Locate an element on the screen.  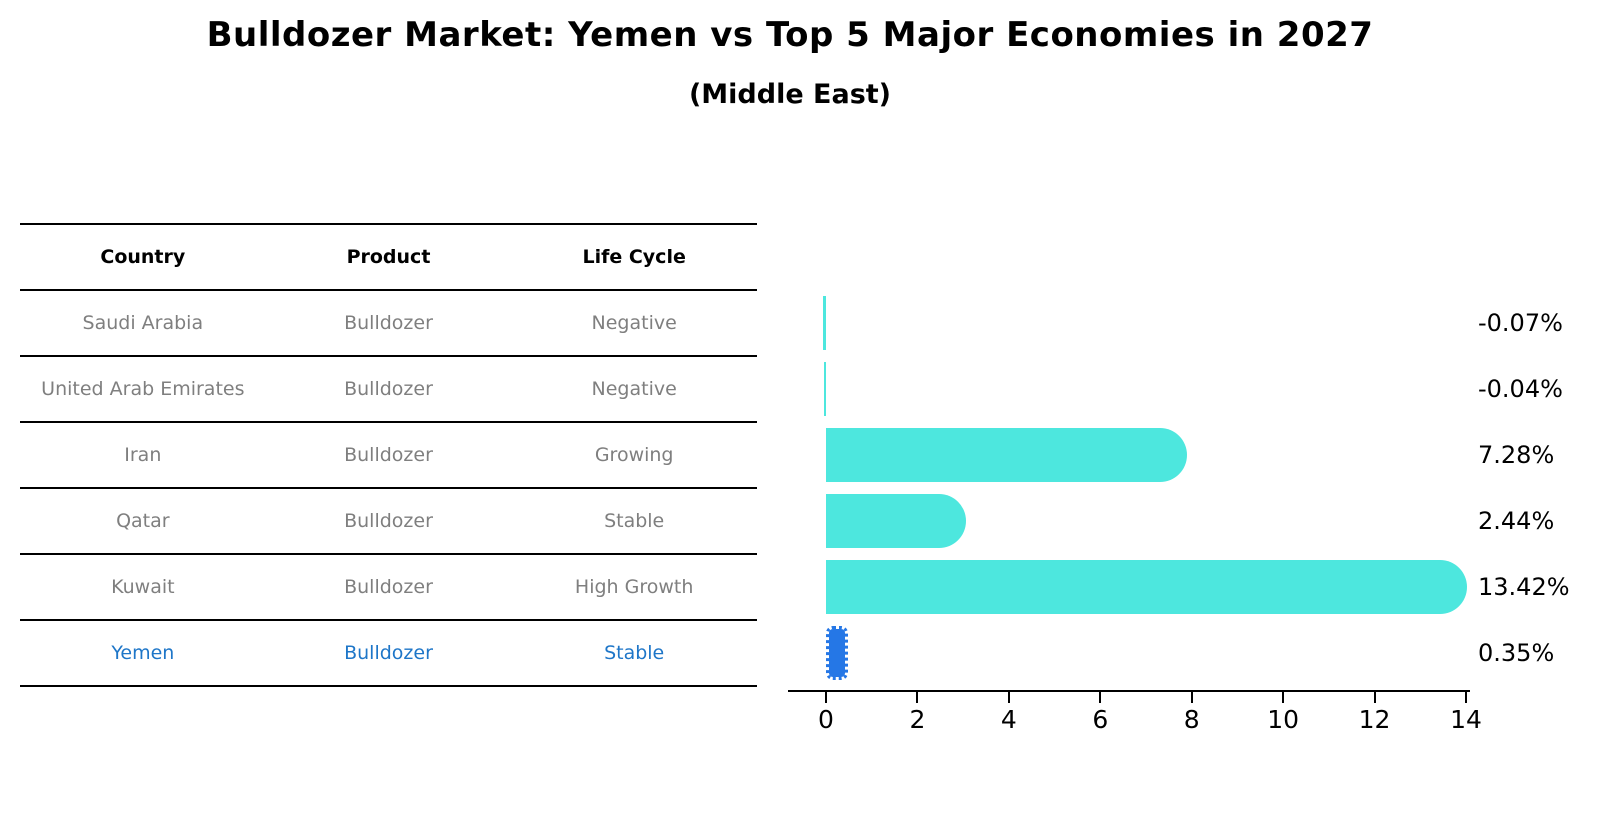
x-axis-line is located at coordinates (1129, 691).